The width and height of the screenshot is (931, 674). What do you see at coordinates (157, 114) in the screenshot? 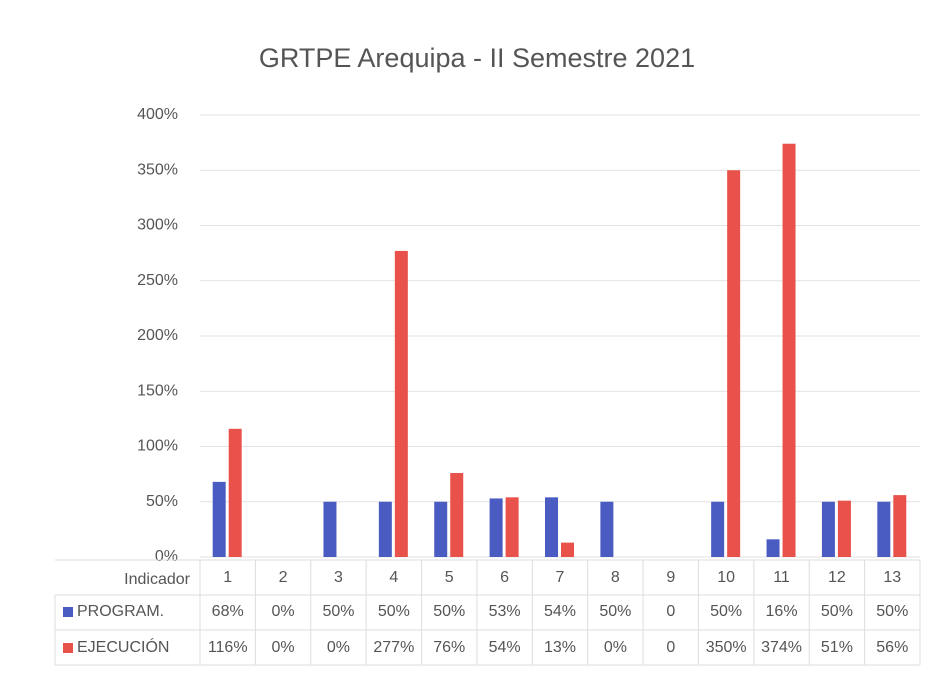
I see `y-tick-label: 400%` at bounding box center [157, 114].